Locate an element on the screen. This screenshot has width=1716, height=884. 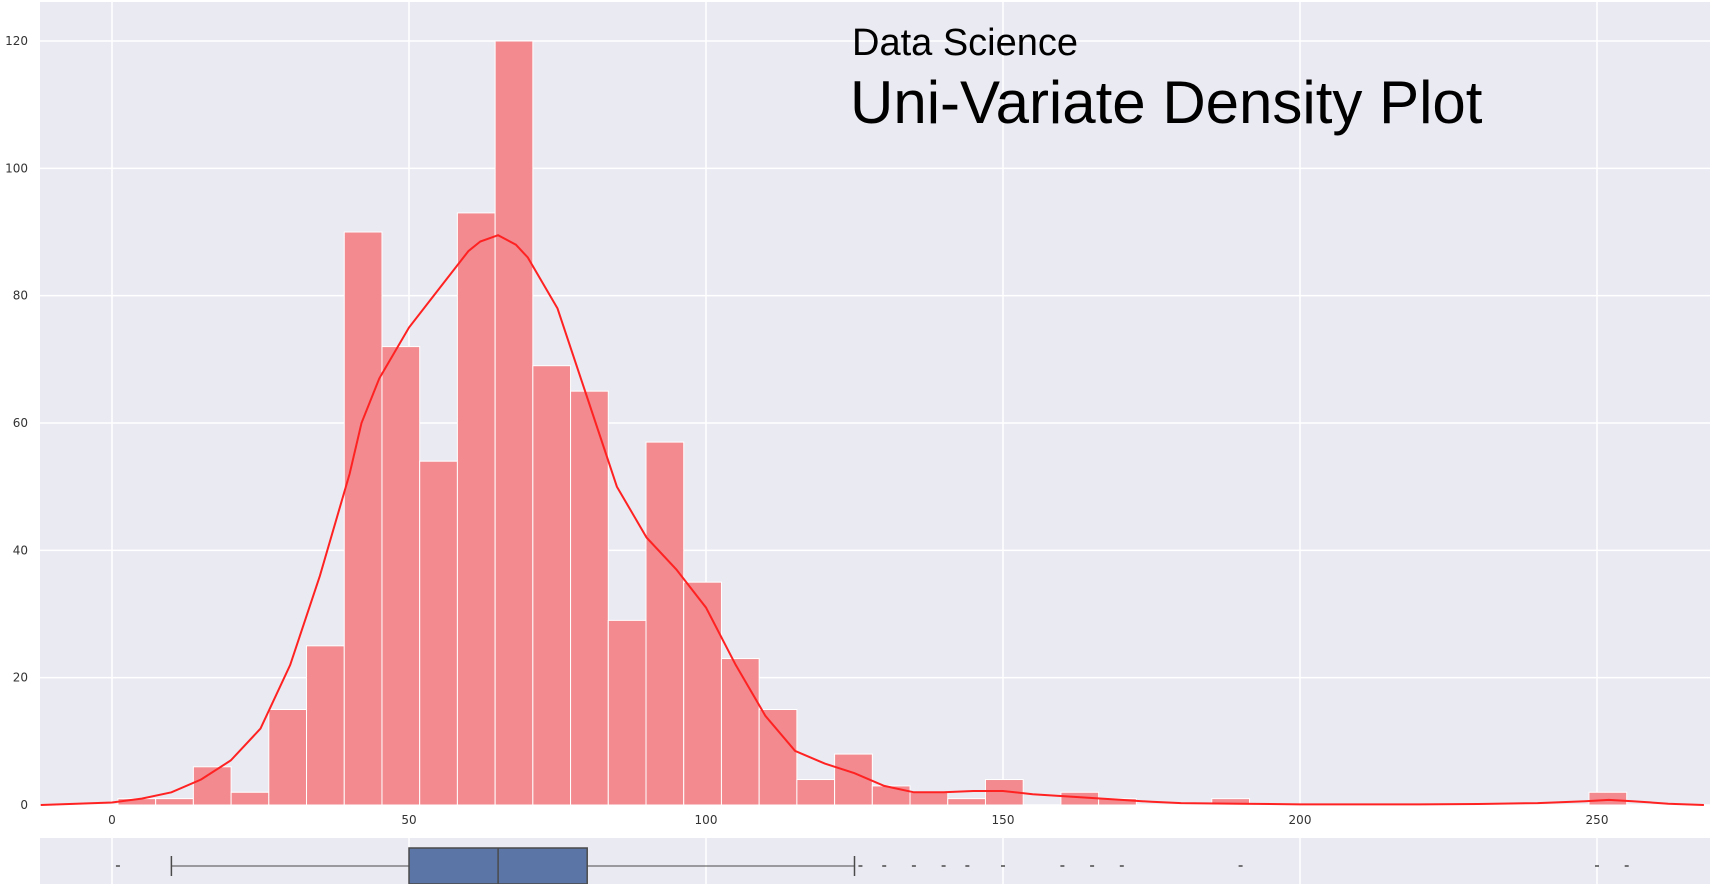
y-tick-label: 100 is located at coordinates (16, 168).